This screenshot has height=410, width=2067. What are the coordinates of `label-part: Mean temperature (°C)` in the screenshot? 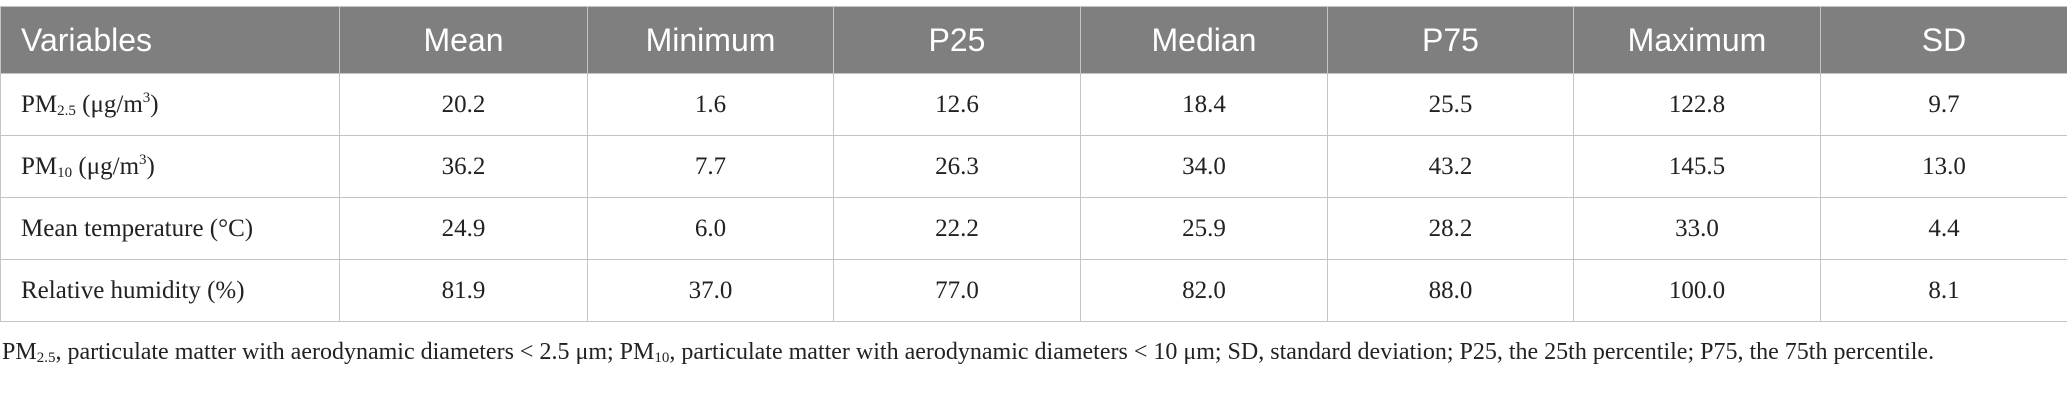 It's located at (137, 228).